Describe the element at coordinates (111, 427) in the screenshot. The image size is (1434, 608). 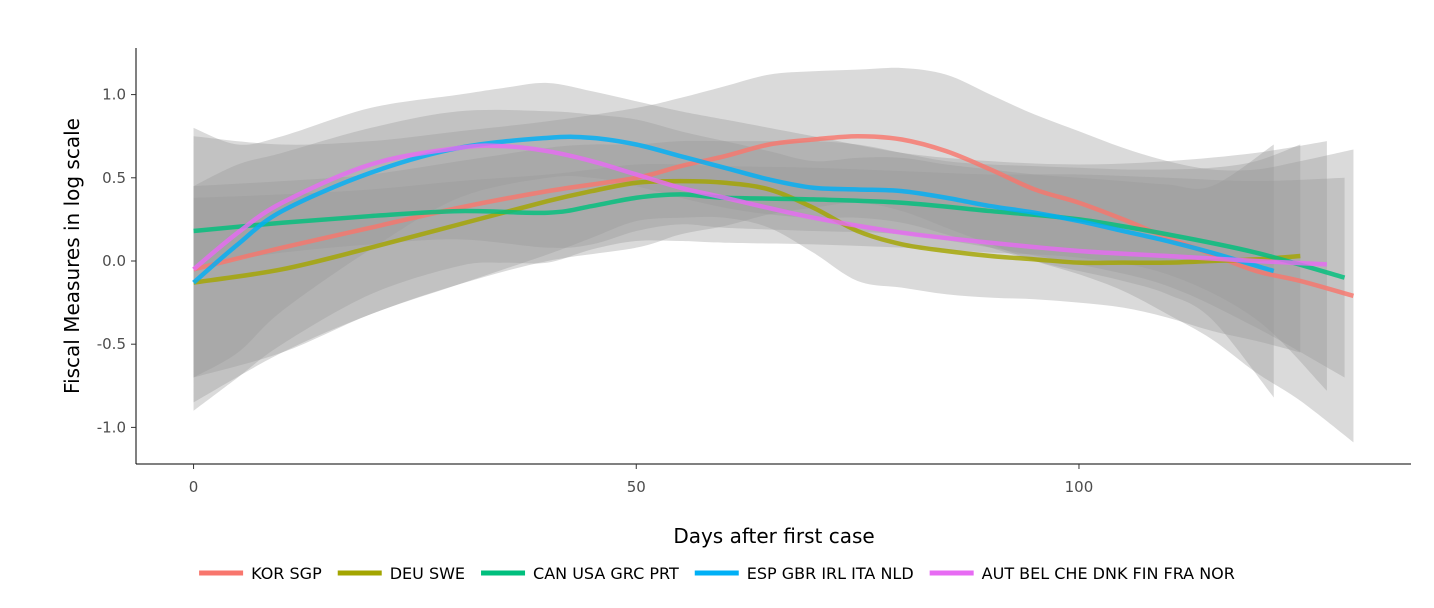
I see `y-tick-label: -1.0` at that location.